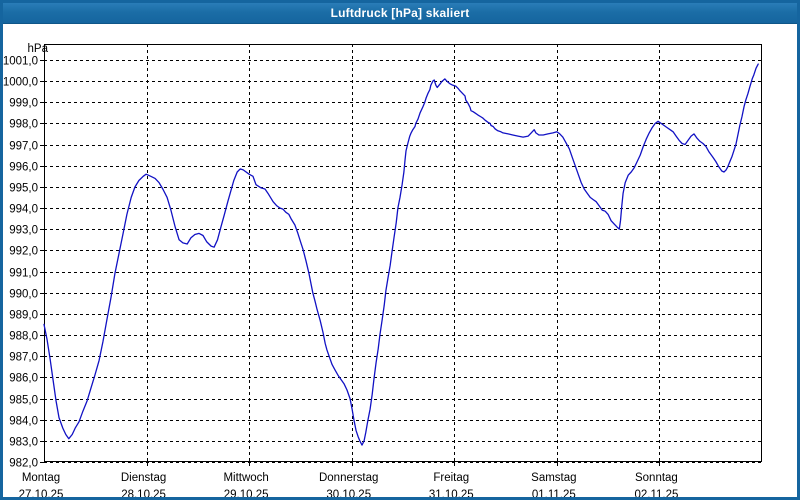  Describe the element at coordinates (23, 168) in the screenshot. I see `y-tick-label: 996,0` at that location.